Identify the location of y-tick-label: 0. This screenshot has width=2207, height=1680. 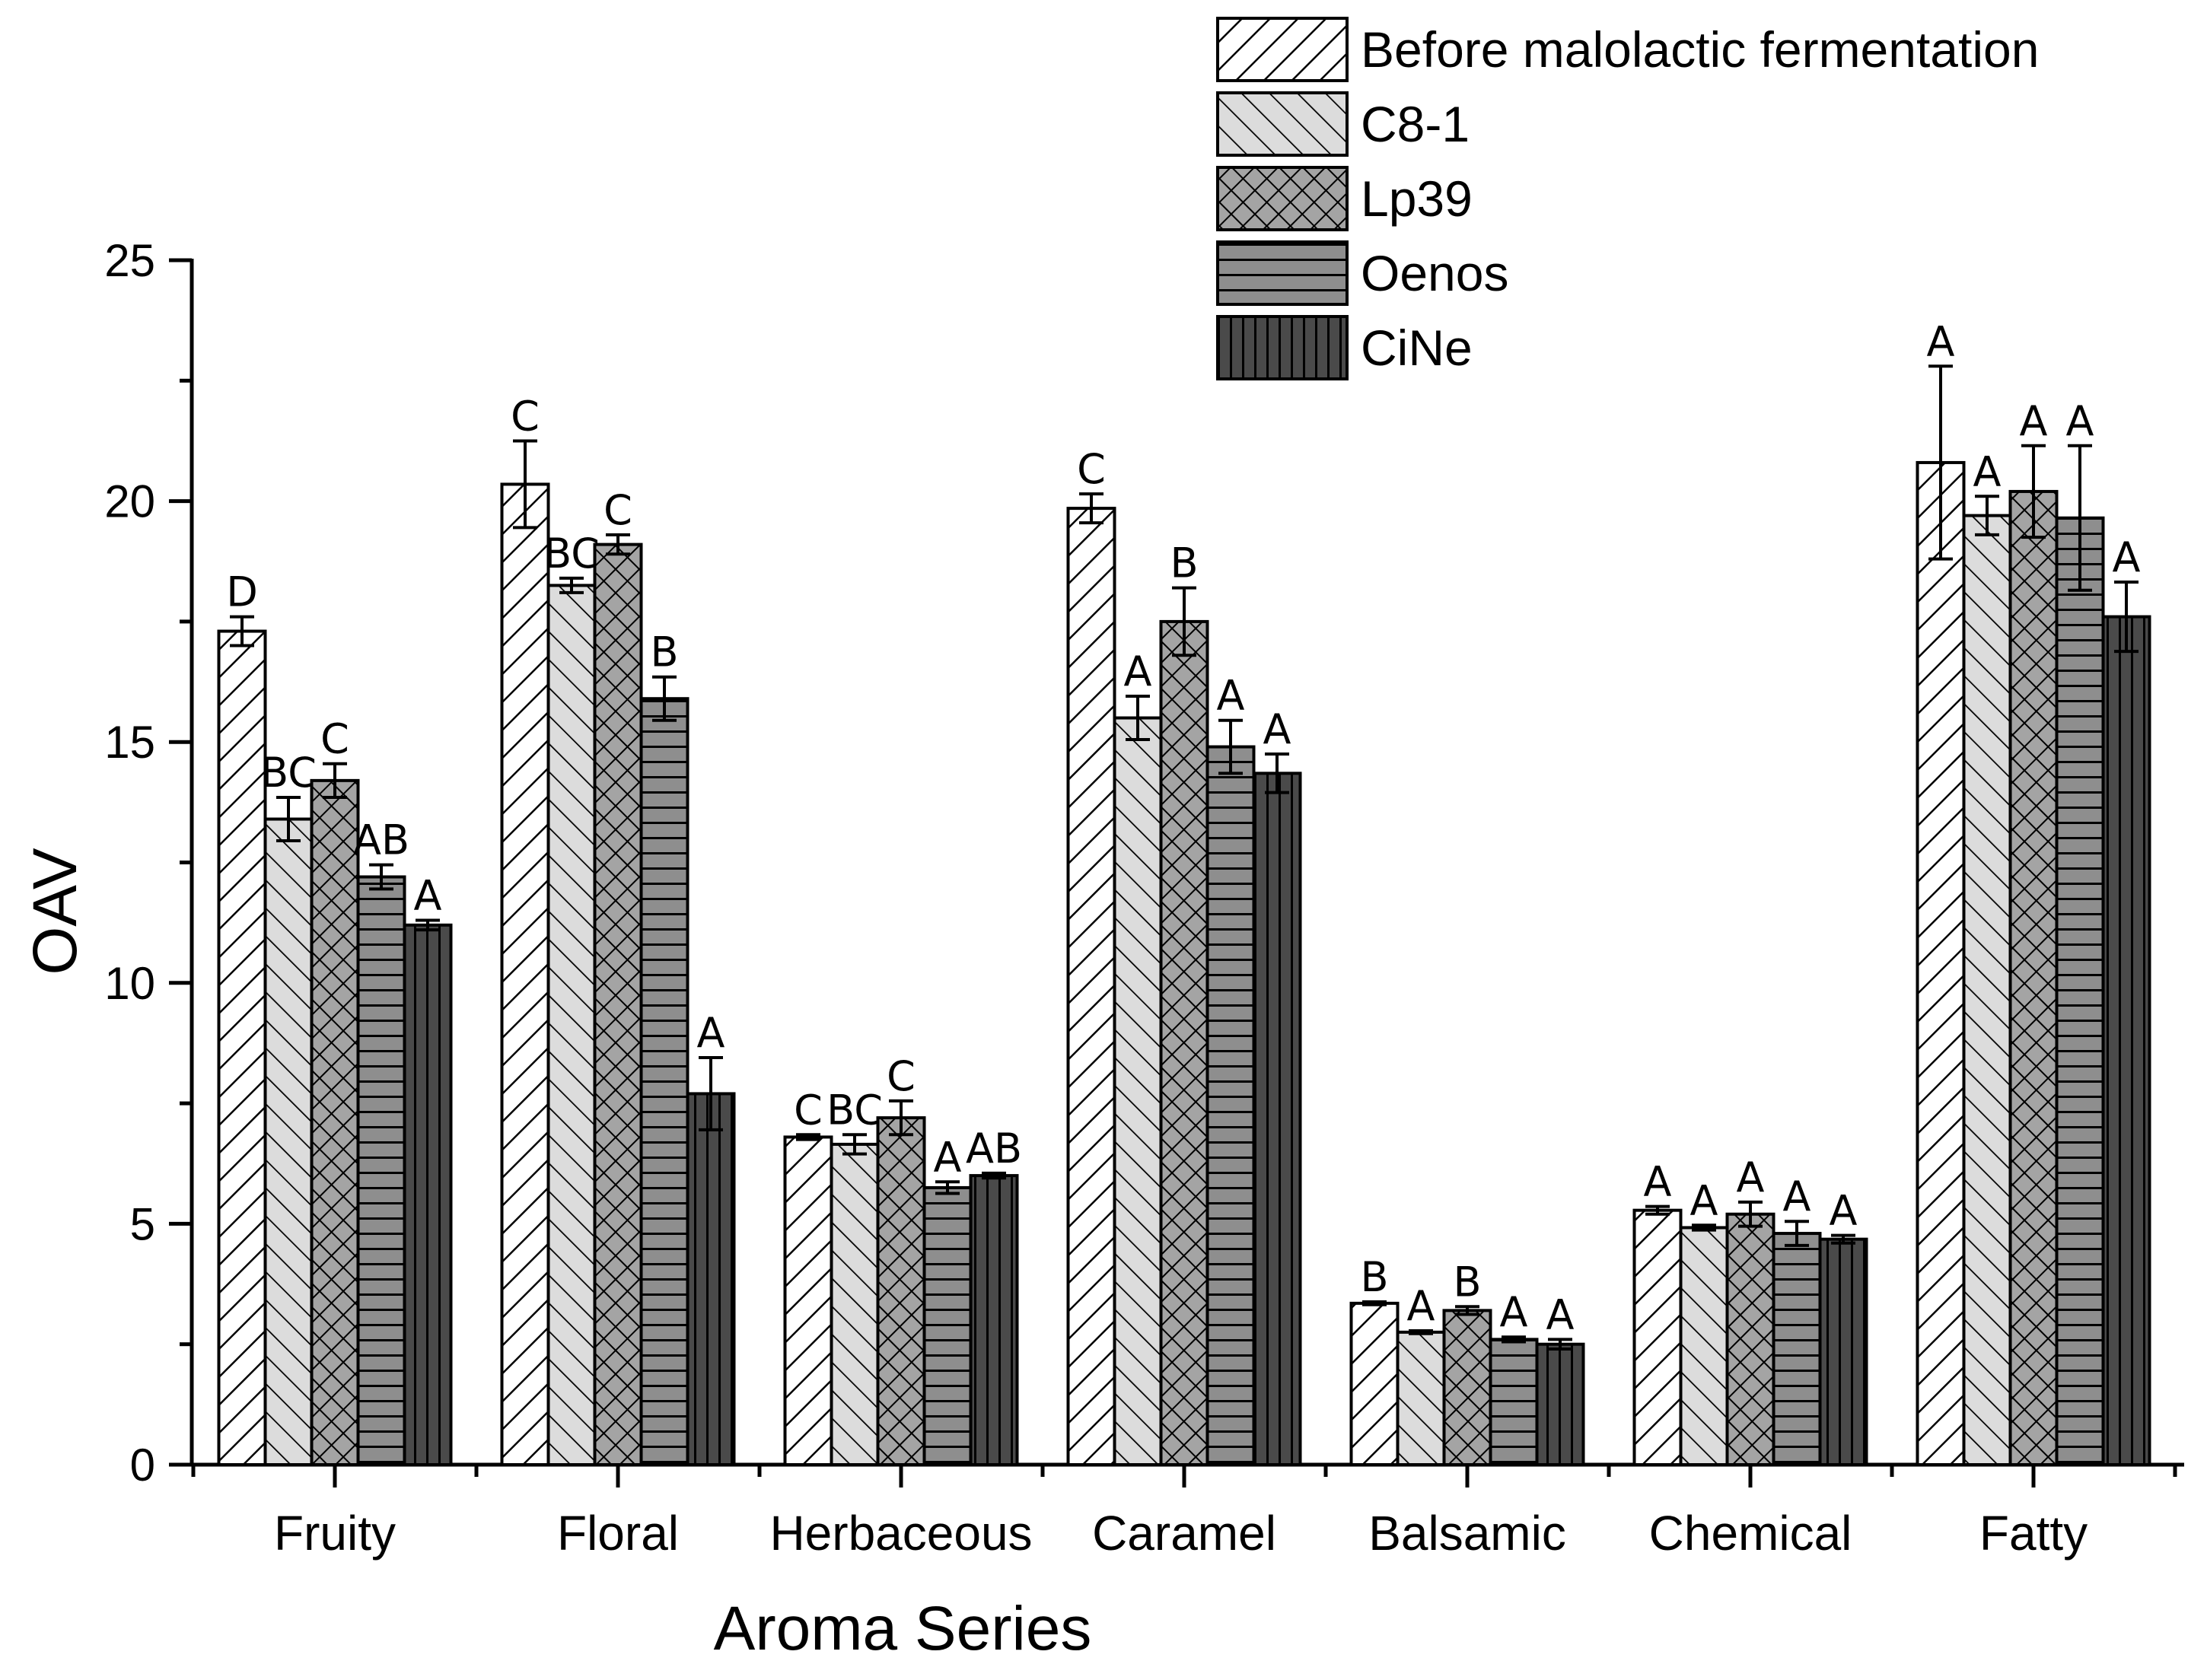
(142, 1465).